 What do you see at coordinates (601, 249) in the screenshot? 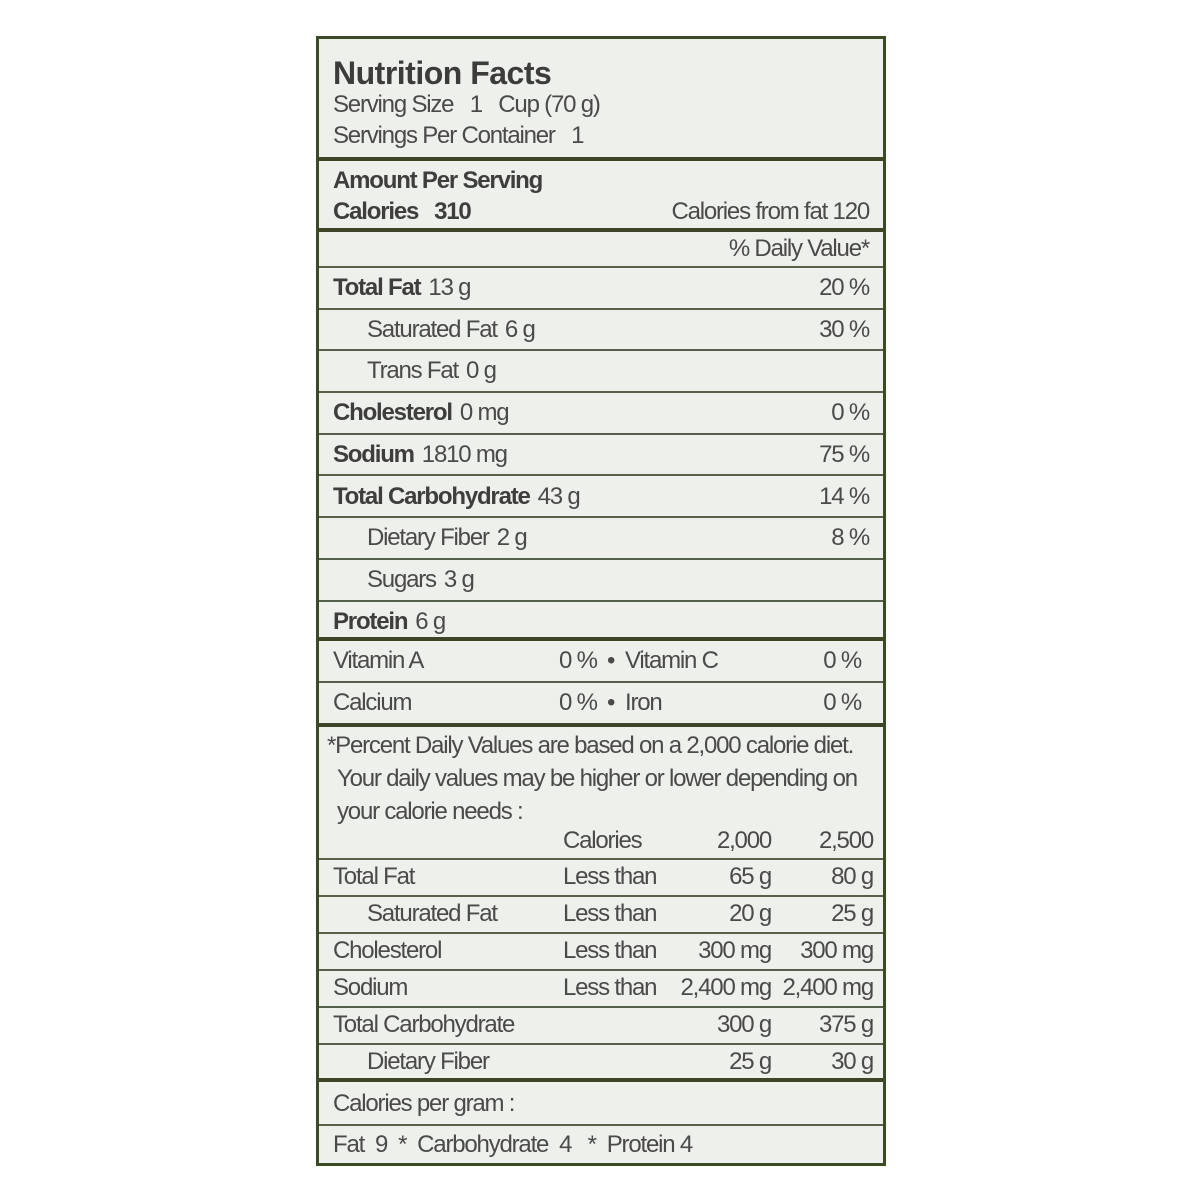
I see `daily-value-header-row: % Daily Value*` at bounding box center [601, 249].